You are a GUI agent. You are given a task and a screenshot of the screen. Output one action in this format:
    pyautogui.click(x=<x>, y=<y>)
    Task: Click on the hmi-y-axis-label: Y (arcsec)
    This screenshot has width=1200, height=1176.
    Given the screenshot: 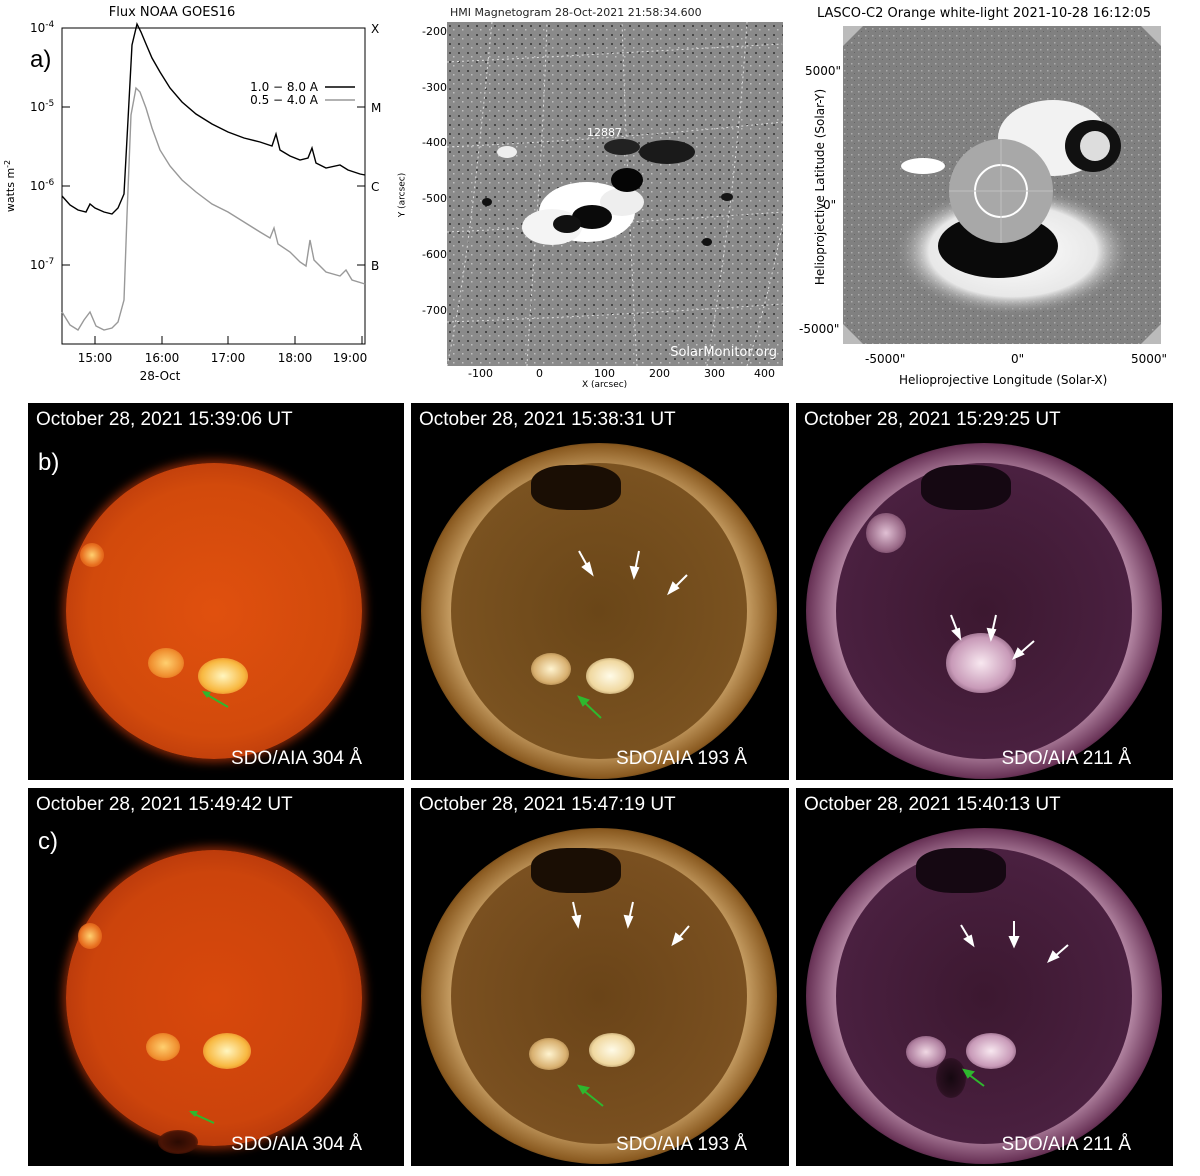 What is the action you would take?
    pyautogui.click(x=402, y=195)
    